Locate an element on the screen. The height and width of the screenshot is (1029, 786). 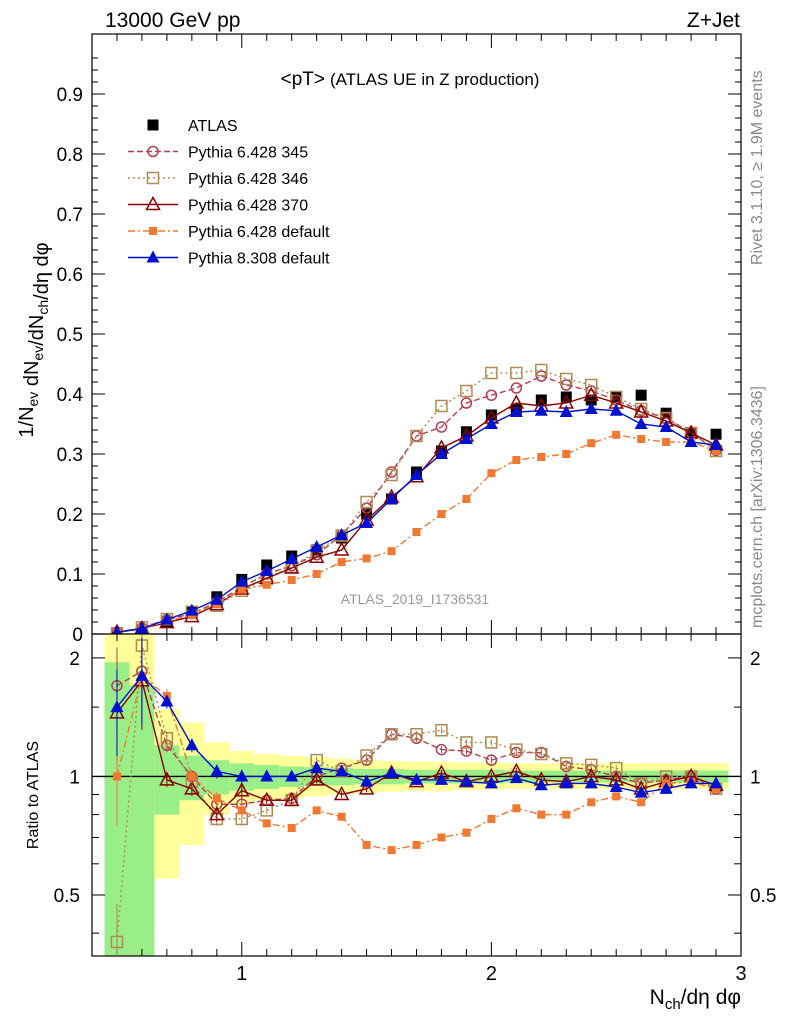
x-tick-label: 2 is located at coordinates (491, 974).